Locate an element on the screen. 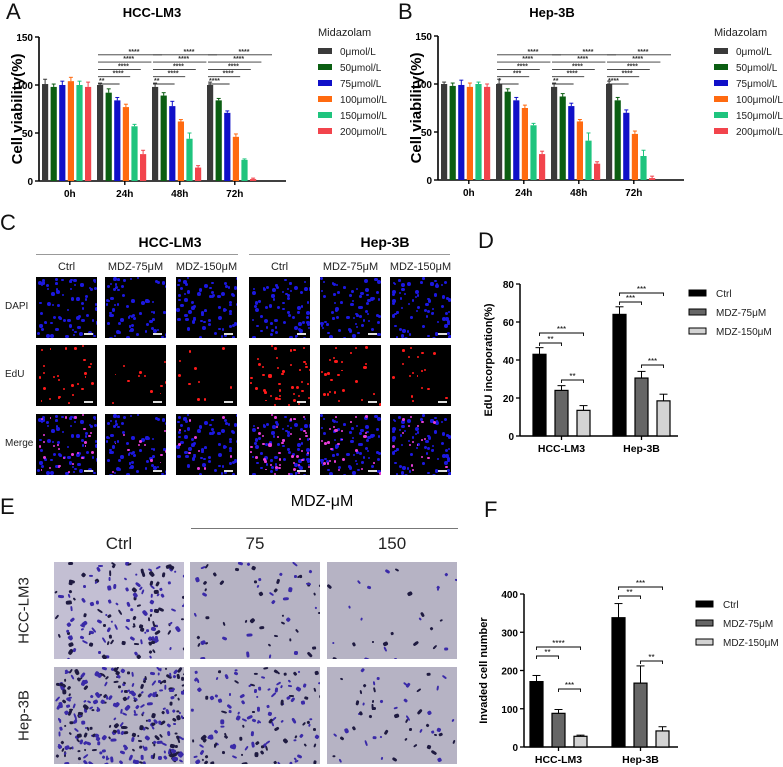 The width and height of the screenshot is (783, 767). x-tick-label: 0h is located at coordinates (469, 193).